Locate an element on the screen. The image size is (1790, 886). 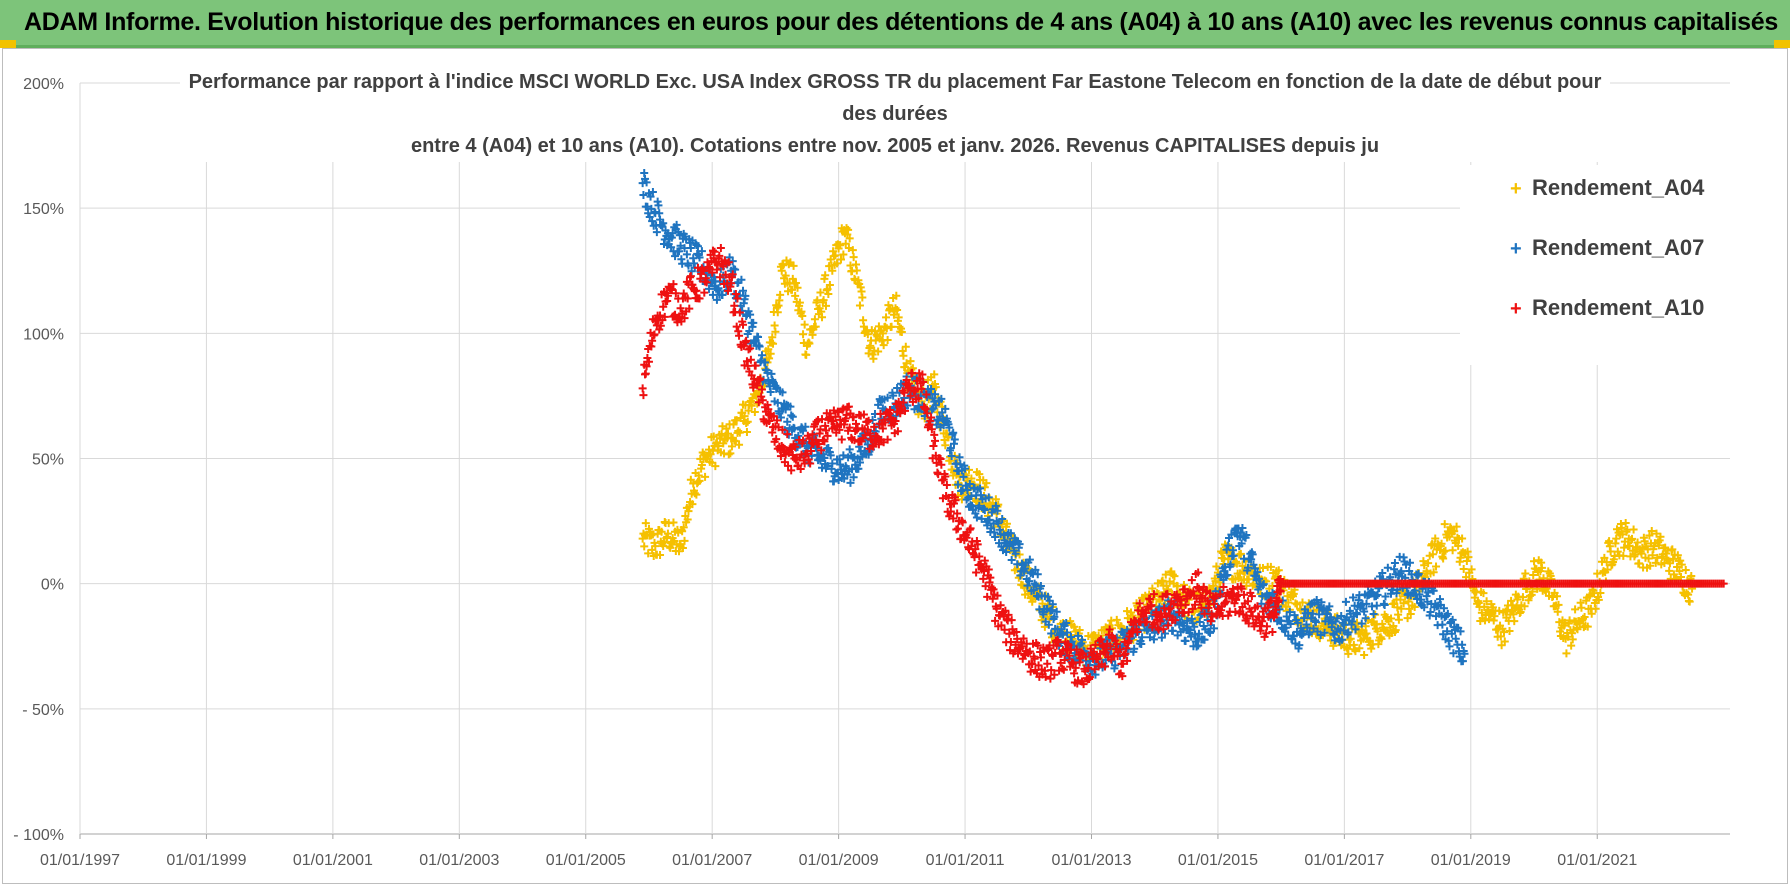
x-tick-label: 01/01/2011 is located at coordinates (965, 860).